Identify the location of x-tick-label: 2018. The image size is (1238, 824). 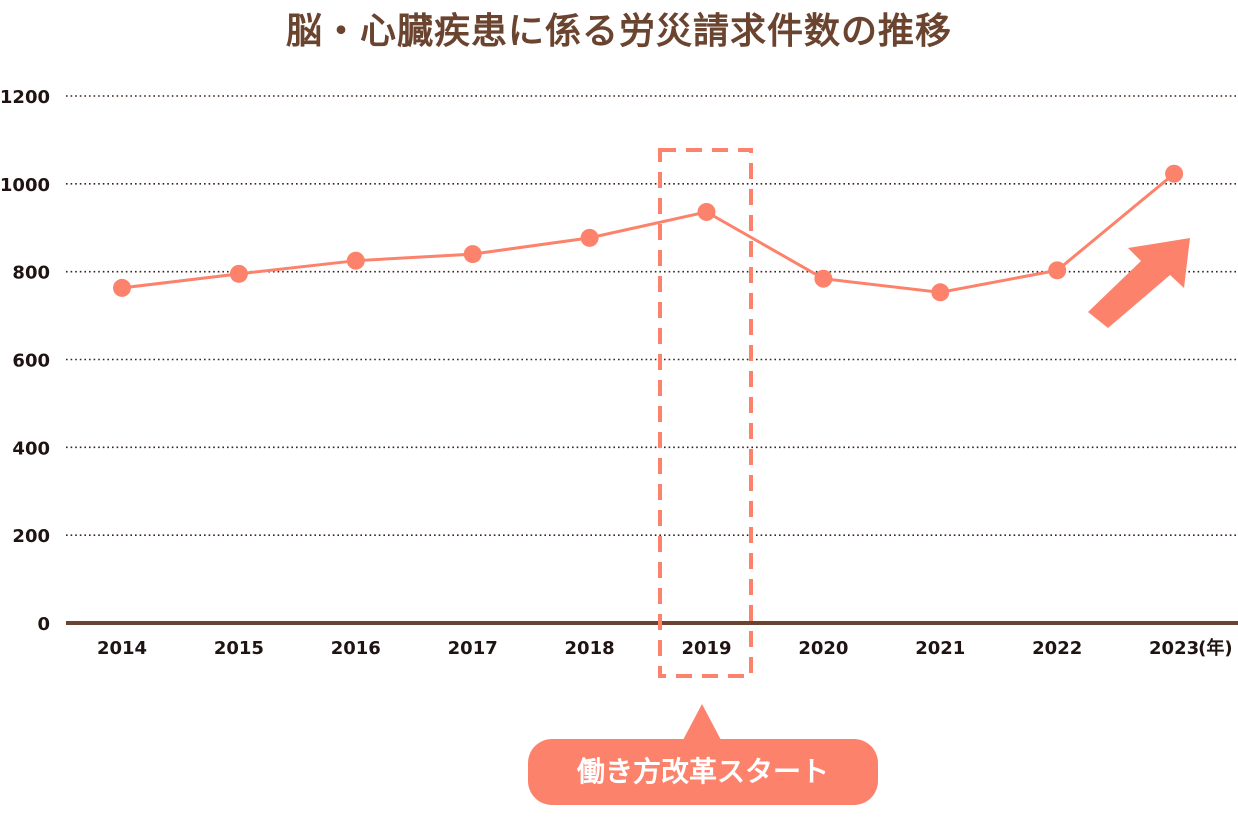
(590, 648).